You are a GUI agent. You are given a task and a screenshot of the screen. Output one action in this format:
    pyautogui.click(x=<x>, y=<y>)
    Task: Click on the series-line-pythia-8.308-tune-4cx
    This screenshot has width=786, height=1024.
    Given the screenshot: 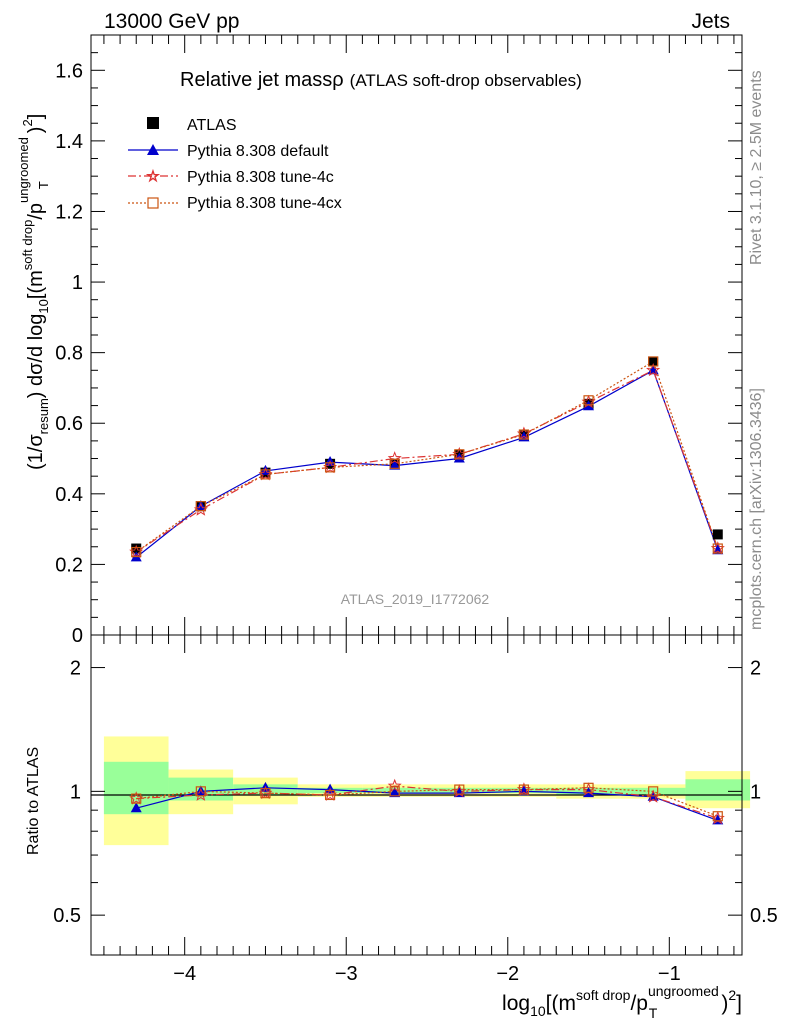 What is the action you would take?
    pyautogui.click(x=427, y=456)
    